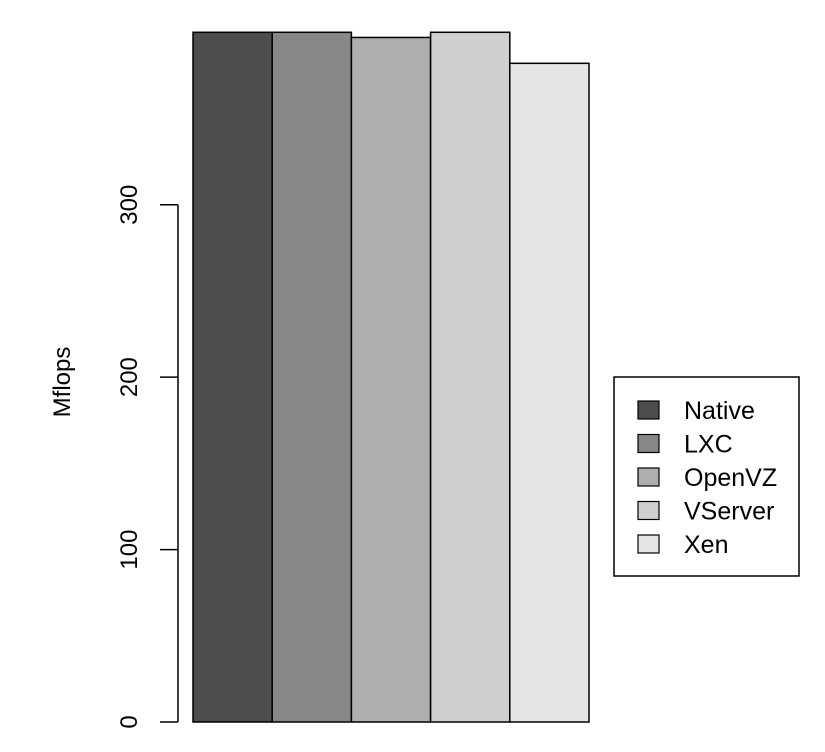  What do you see at coordinates (312, 377) in the screenshot?
I see `bar-lxc` at bounding box center [312, 377].